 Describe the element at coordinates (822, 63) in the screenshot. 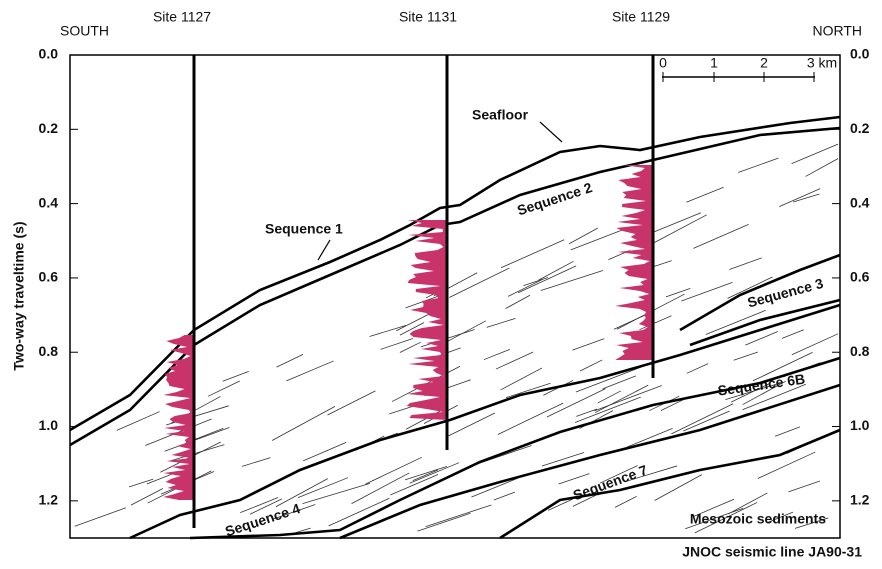

I see `scale-label: 3 km` at that location.